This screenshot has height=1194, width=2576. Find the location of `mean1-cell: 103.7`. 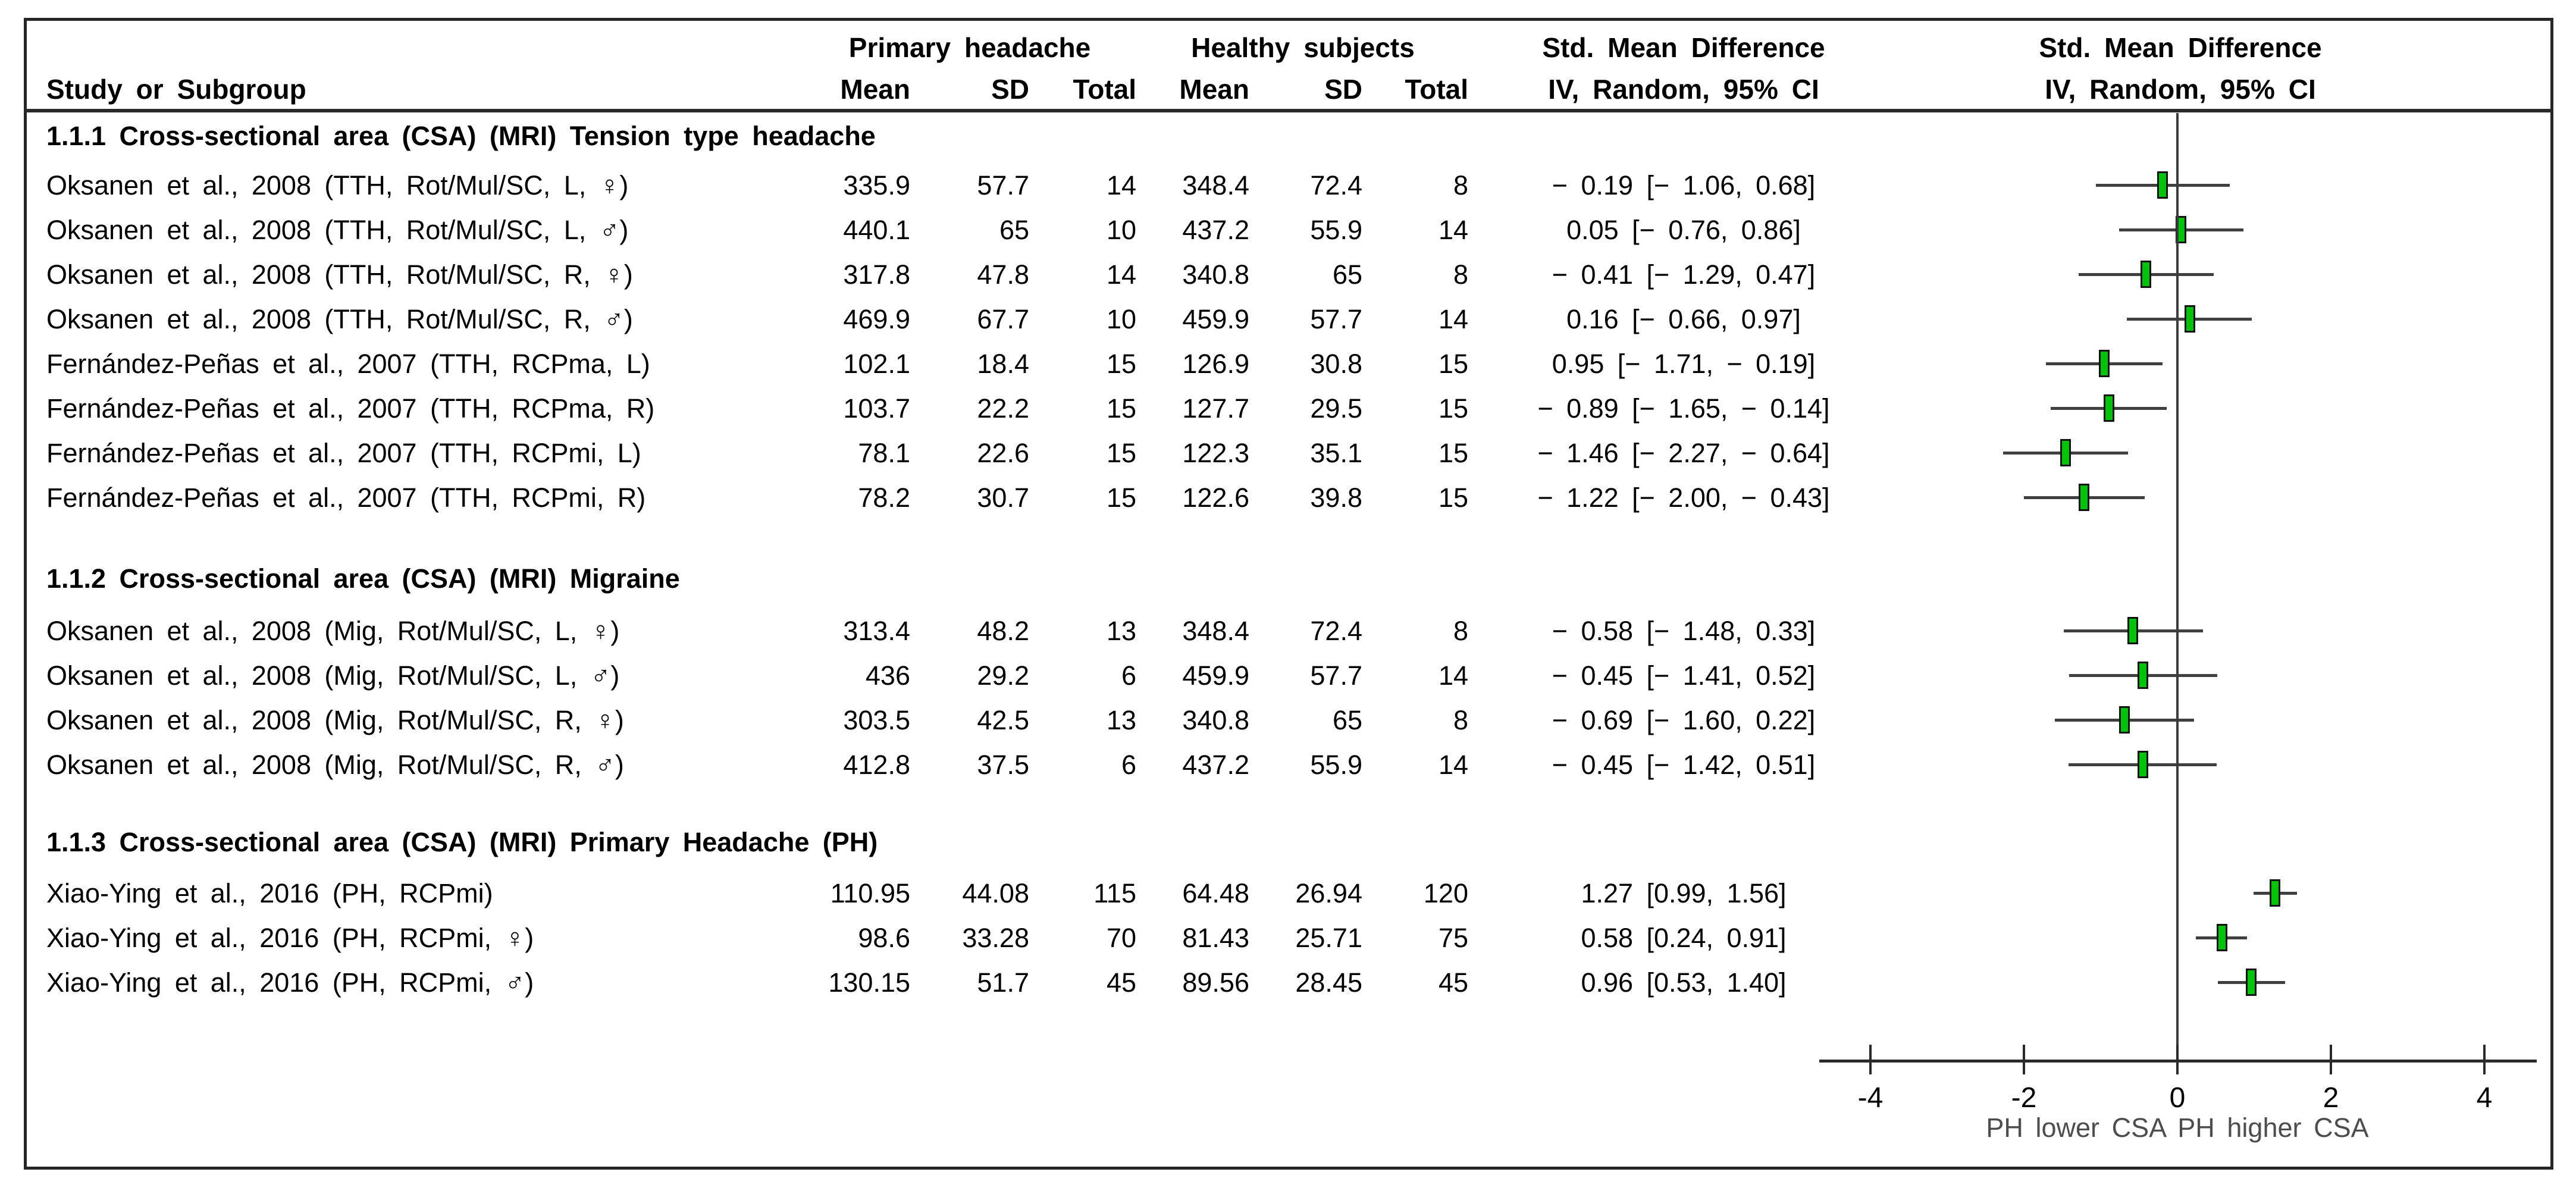

mean1-cell: 103.7 is located at coordinates (876, 408).